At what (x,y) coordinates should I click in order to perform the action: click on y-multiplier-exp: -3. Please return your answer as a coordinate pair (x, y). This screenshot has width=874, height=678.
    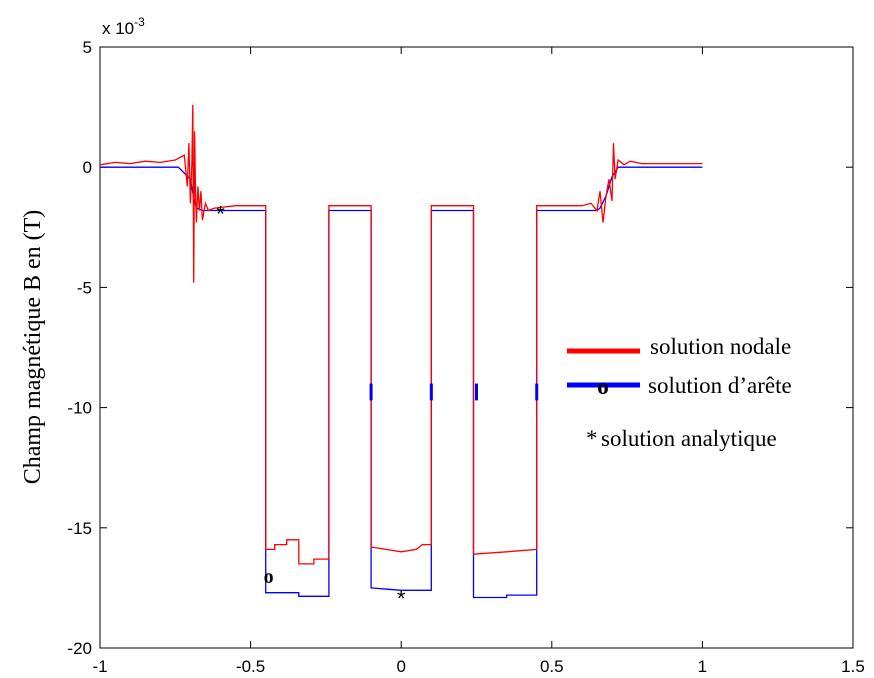
    Looking at the image, I should click on (139, 22).